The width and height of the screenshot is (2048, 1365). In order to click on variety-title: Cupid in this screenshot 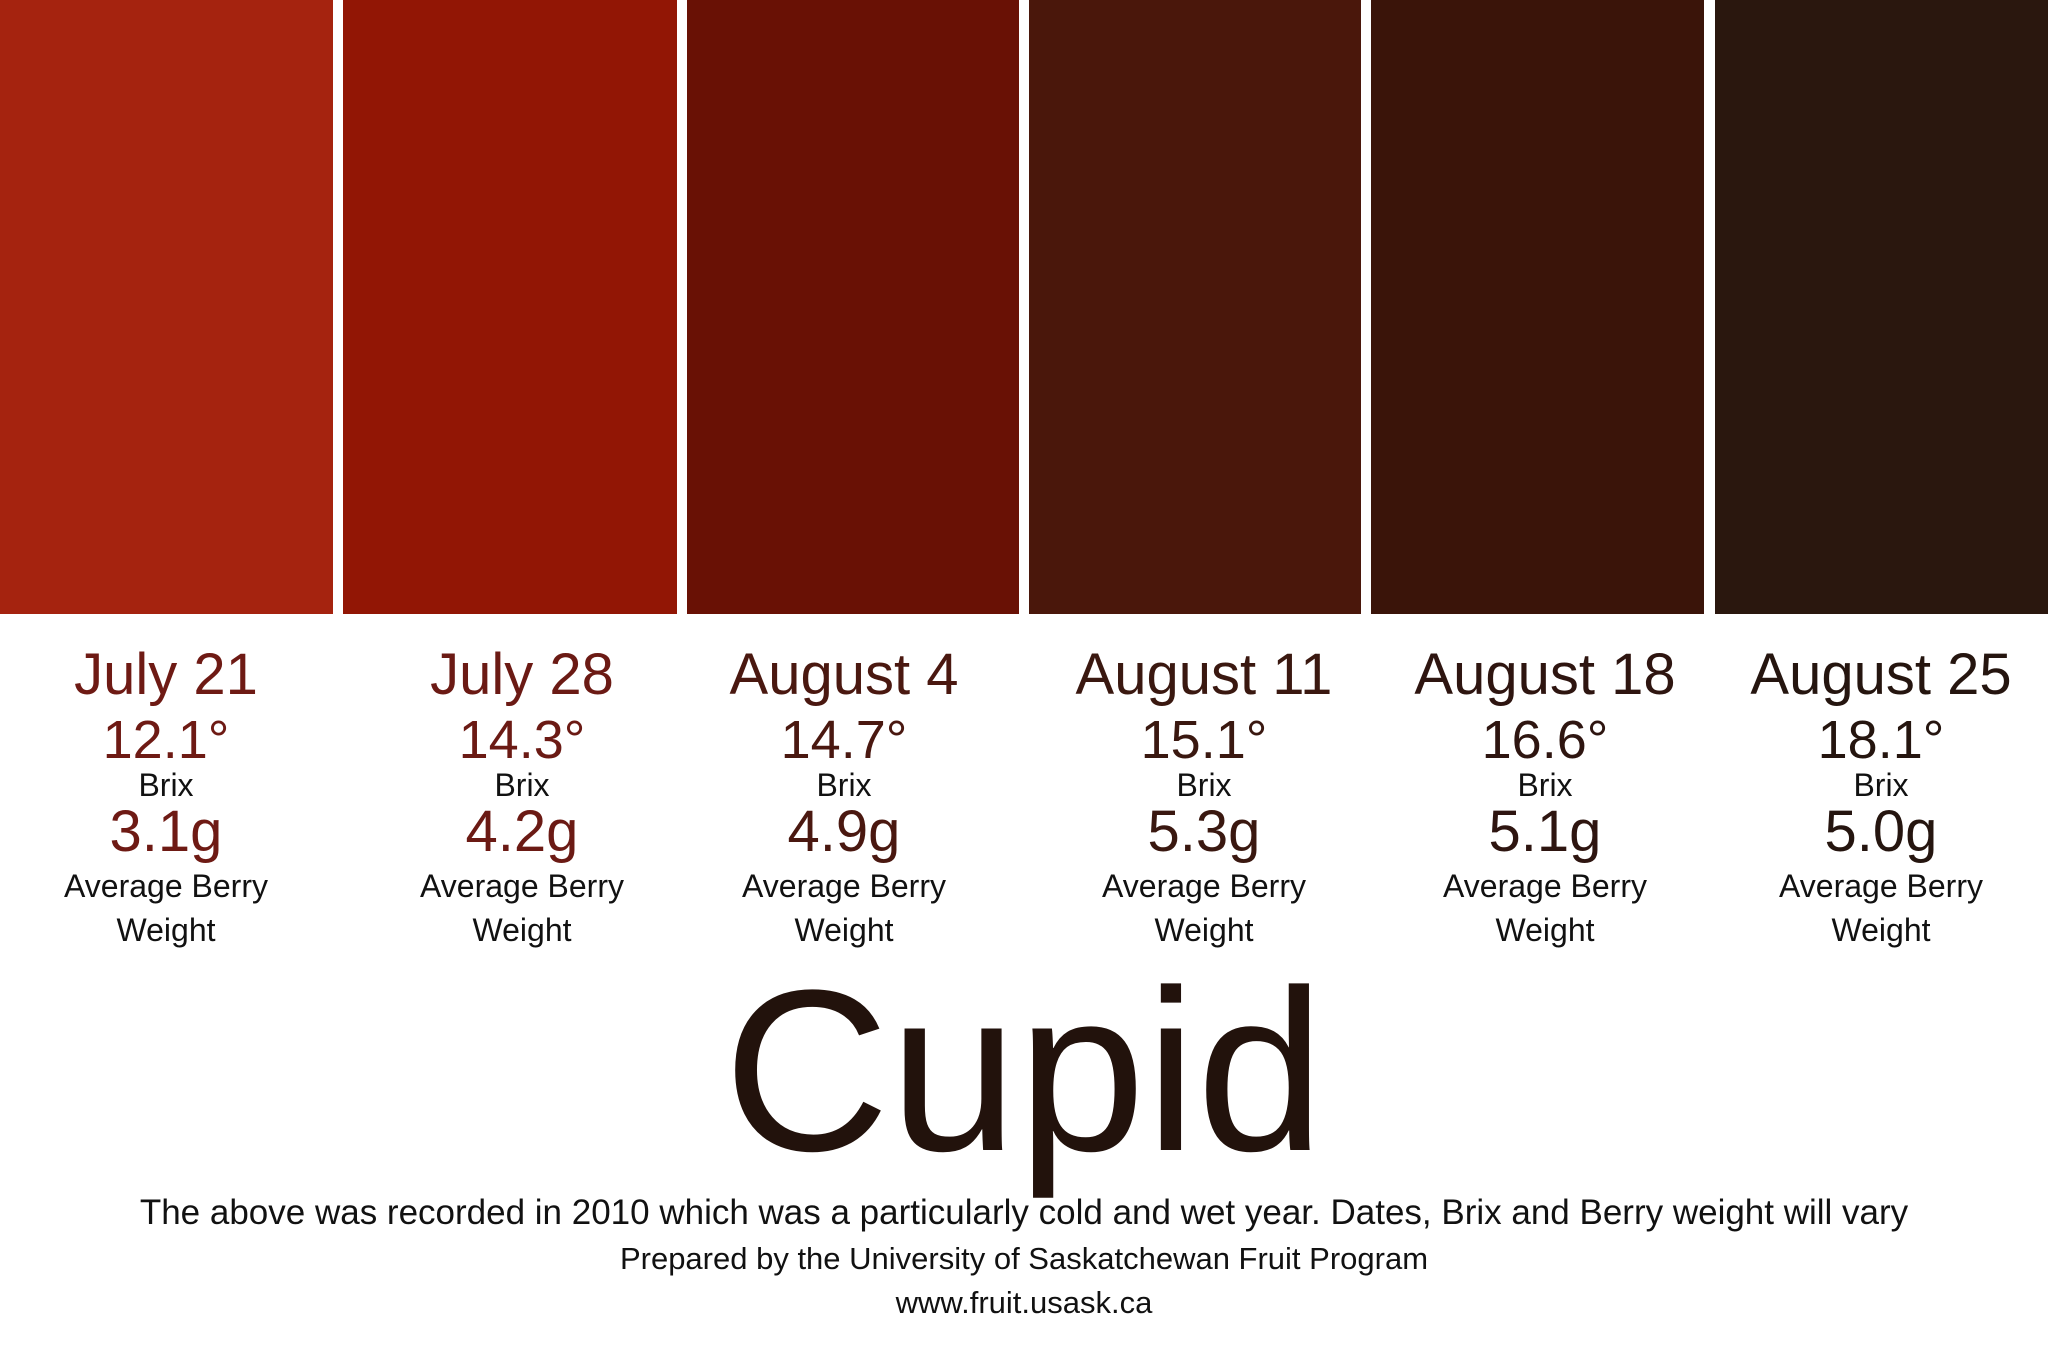, I will do `click(1024, 1070)`.